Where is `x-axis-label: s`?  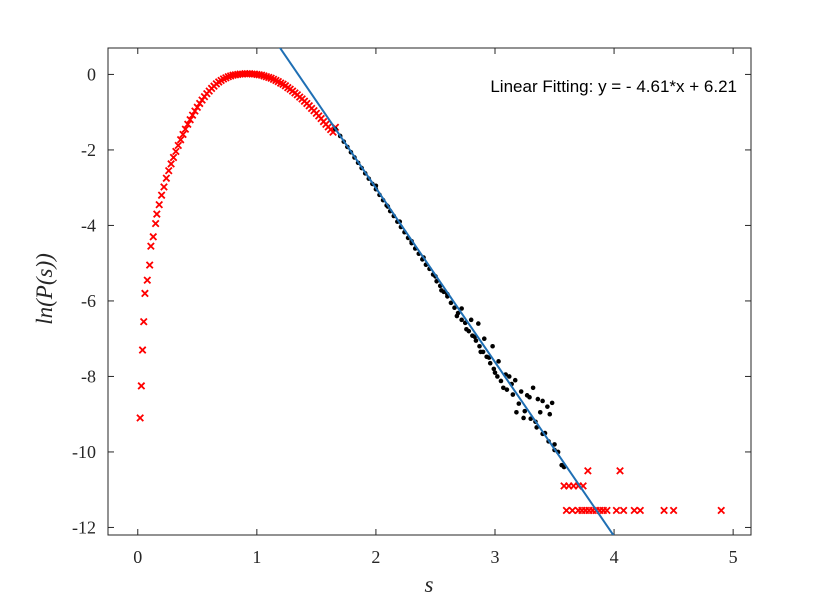 x-axis-label: s is located at coordinates (429, 584).